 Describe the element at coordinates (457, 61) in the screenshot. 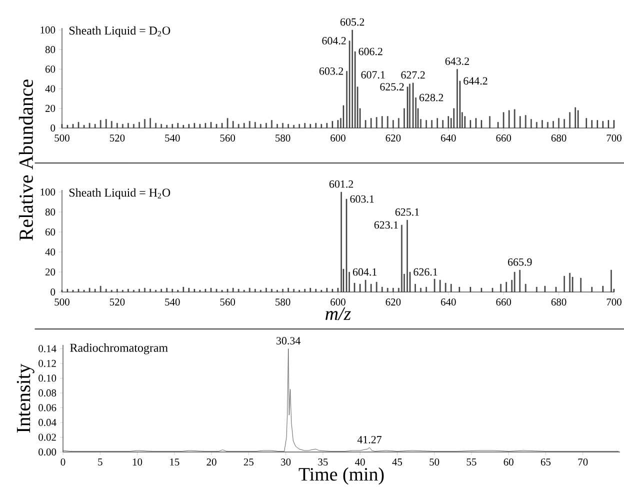

I see `annotation: 643.2` at that location.